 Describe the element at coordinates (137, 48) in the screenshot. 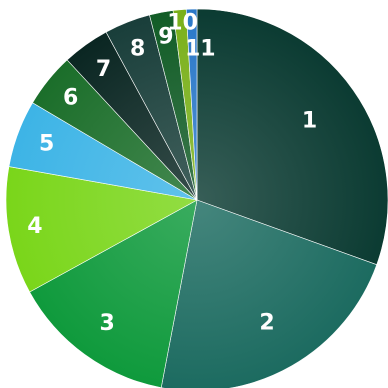

I see `pie-slice-label-8: 8` at that location.